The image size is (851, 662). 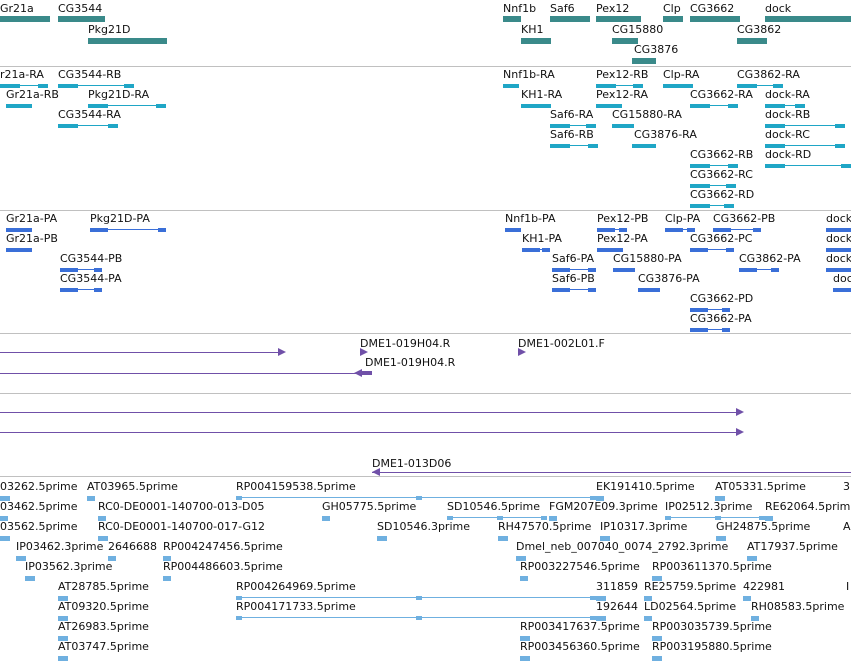 What do you see at coordinates (580, 646) in the screenshot?
I see `feature-label: RP003456360.5prime` at bounding box center [580, 646].